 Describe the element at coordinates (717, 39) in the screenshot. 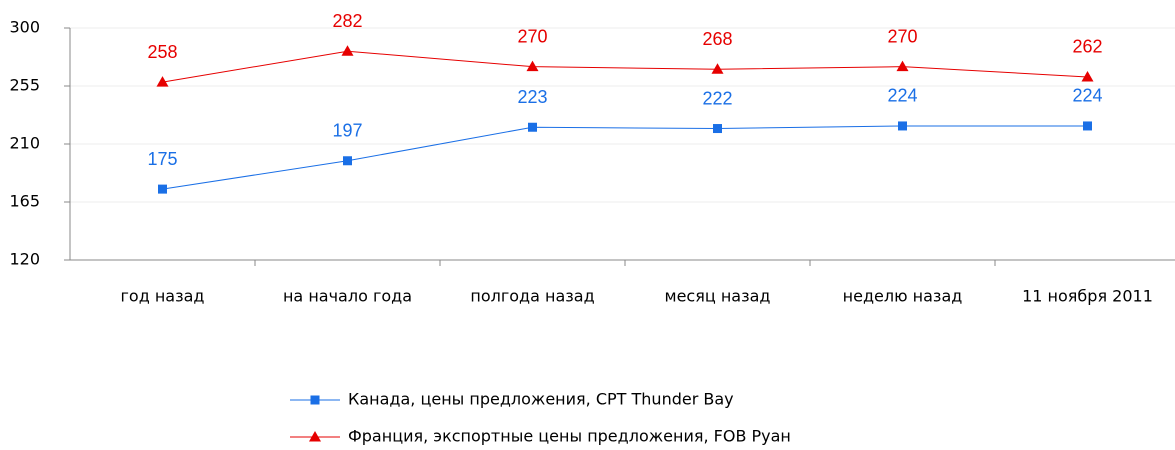

I see `data-label: 268` at that location.